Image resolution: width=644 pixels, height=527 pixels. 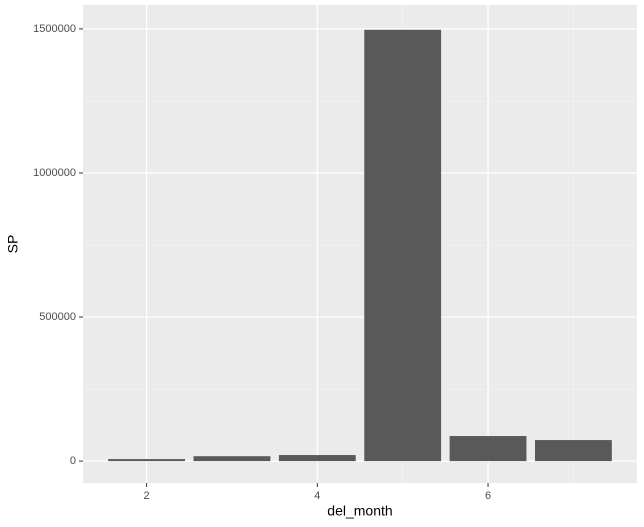 I want to click on x-tick-label: 6, so click(x=488, y=496).